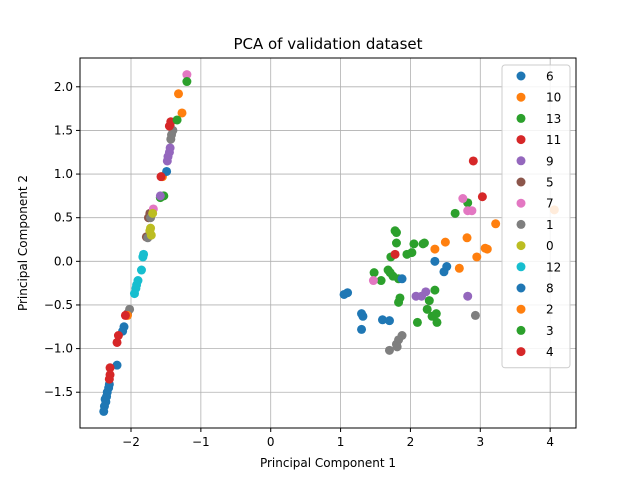 This screenshot has height=480, width=640. What do you see at coordinates (550, 77) in the screenshot?
I see `legend-label: 6` at bounding box center [550, 77].